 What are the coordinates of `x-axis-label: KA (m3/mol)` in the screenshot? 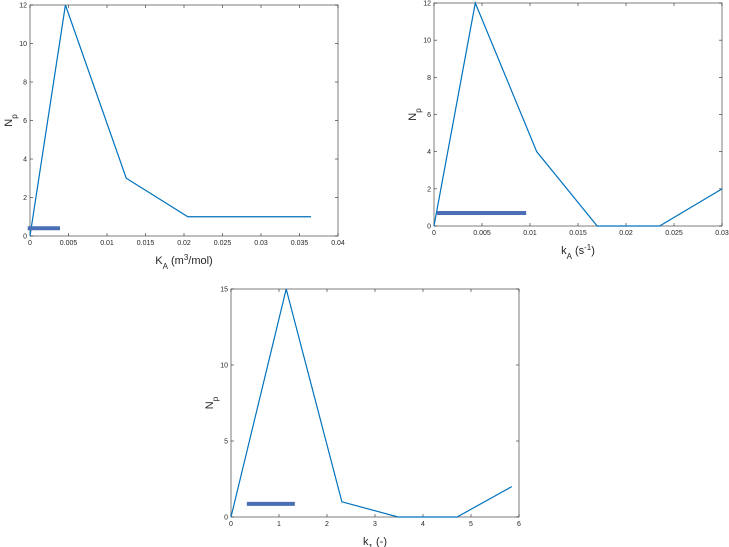 It's located at (183, 262).